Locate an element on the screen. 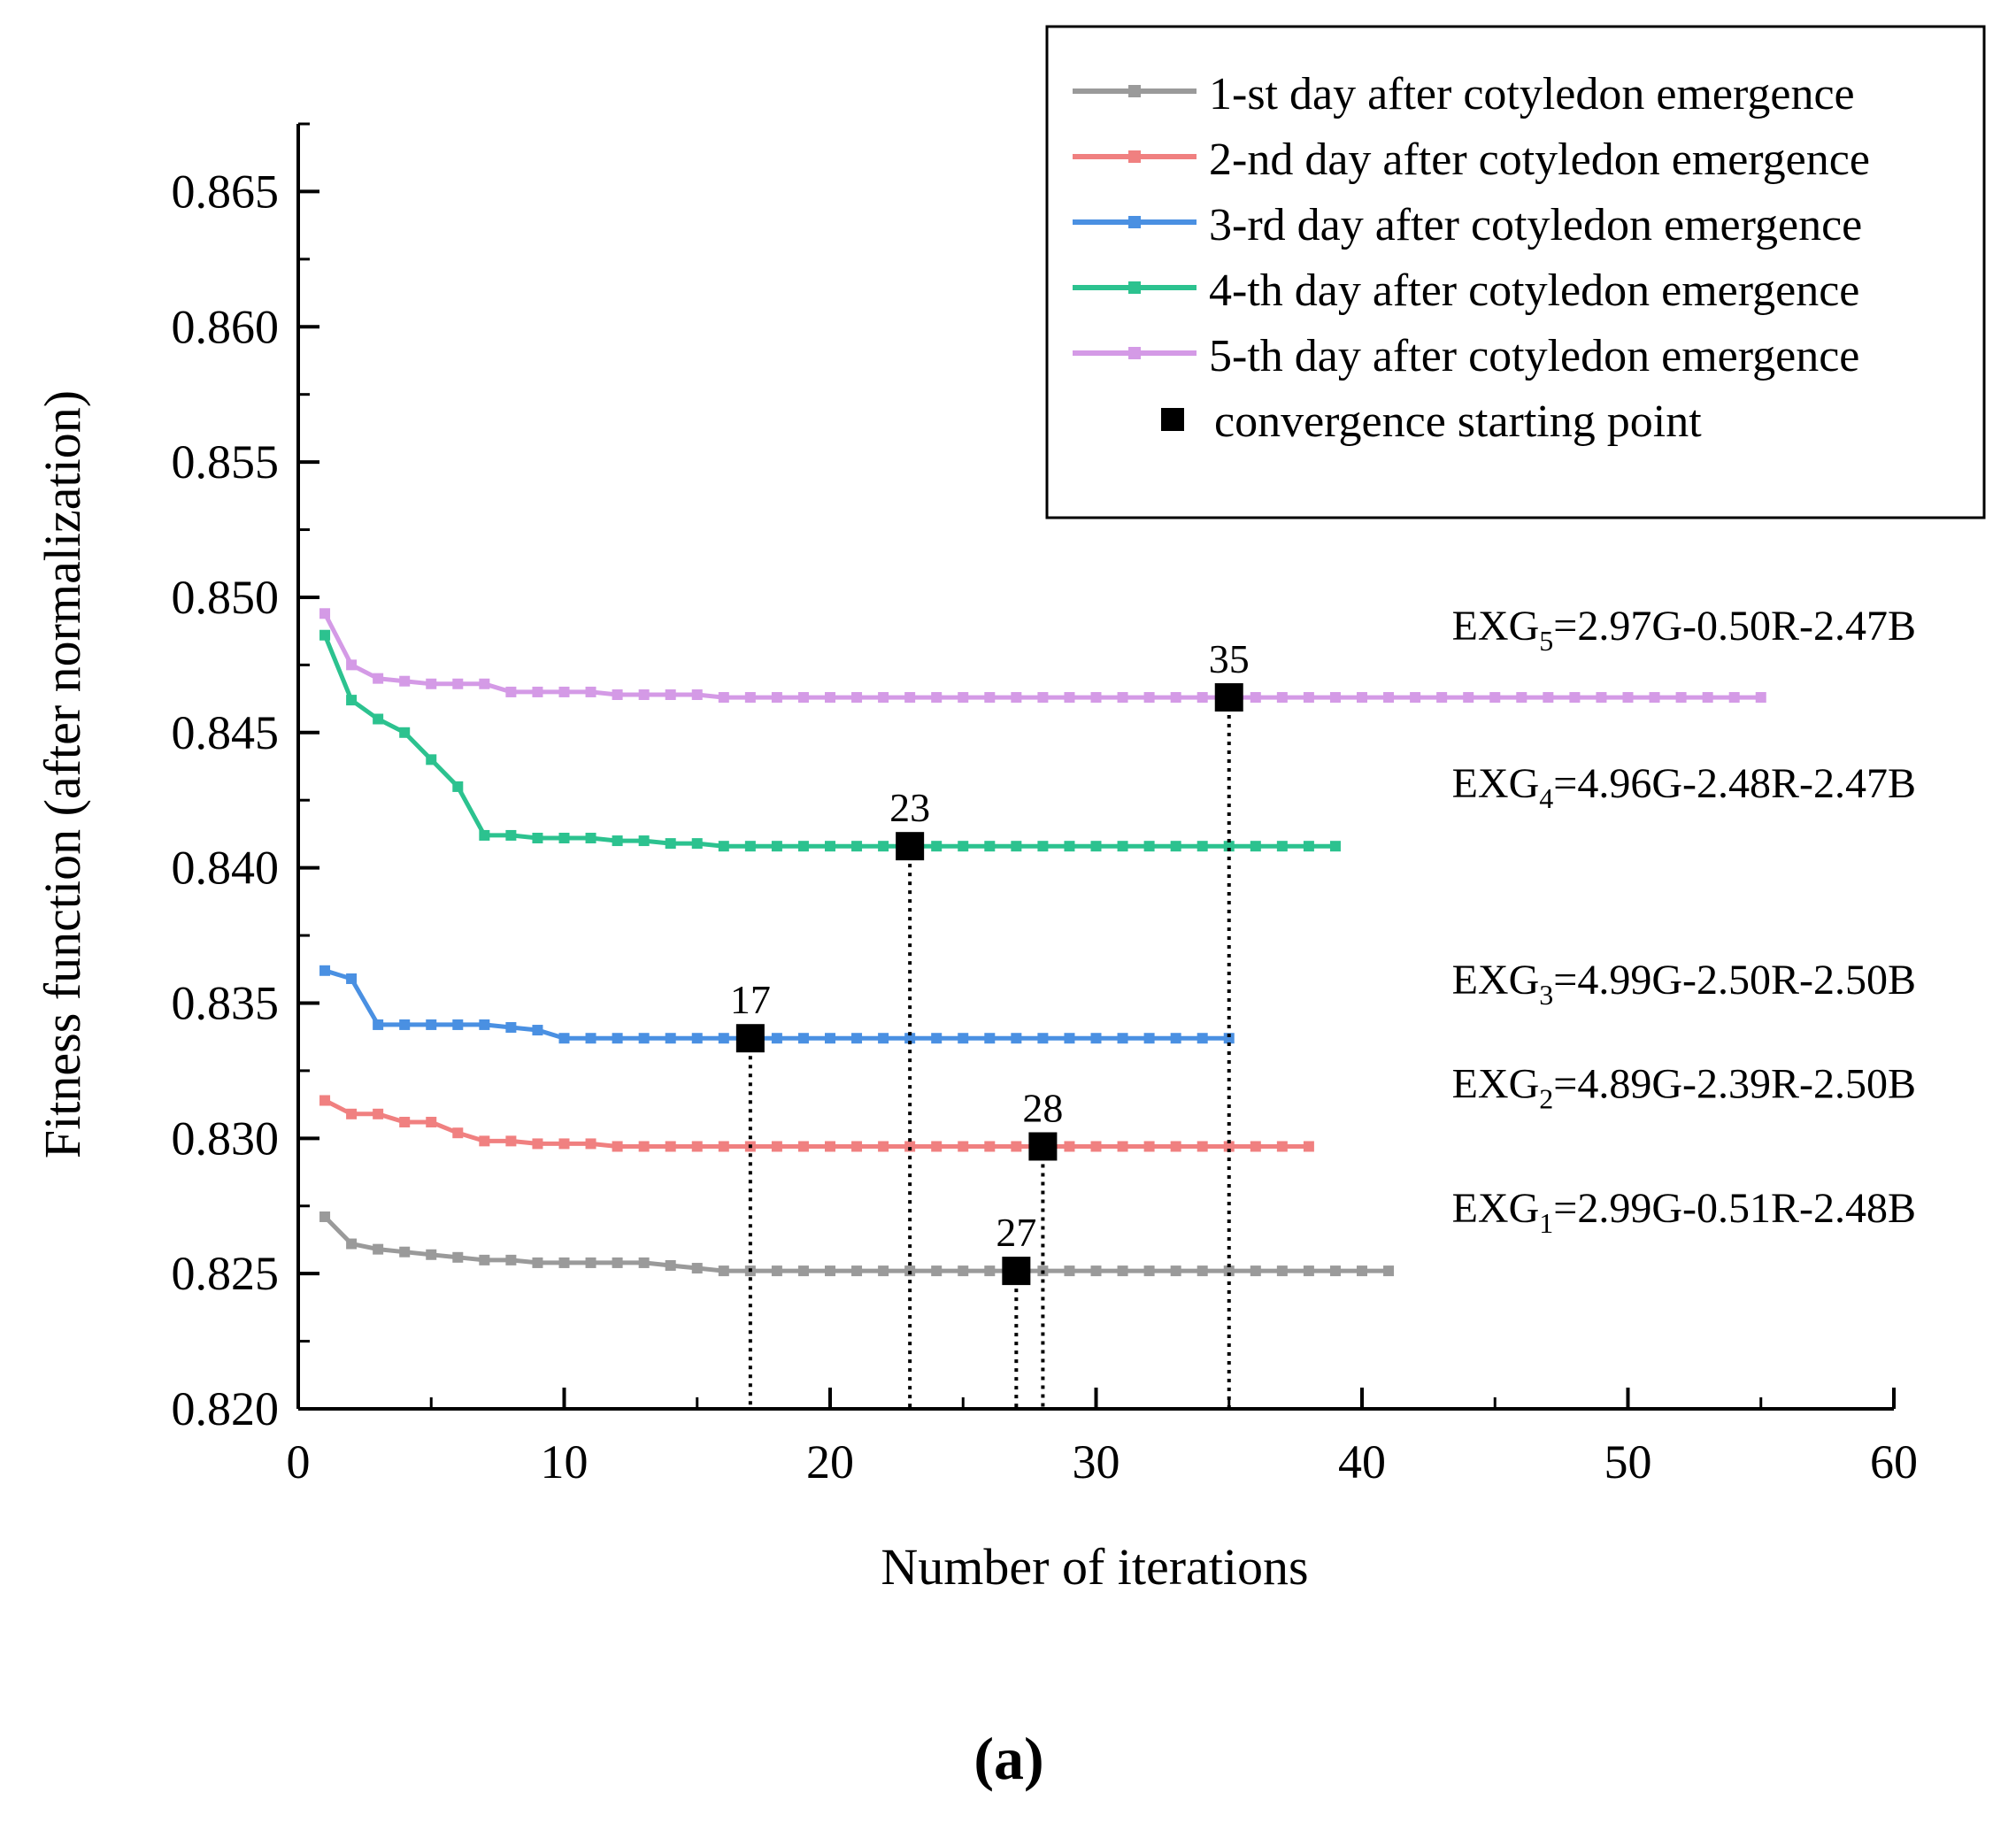 Image resolution: width=2016 pixels, height=1823 pixels. legend-label-day-5: 5-th day after cotyledon emergence is located at coordinates (1534, 356).